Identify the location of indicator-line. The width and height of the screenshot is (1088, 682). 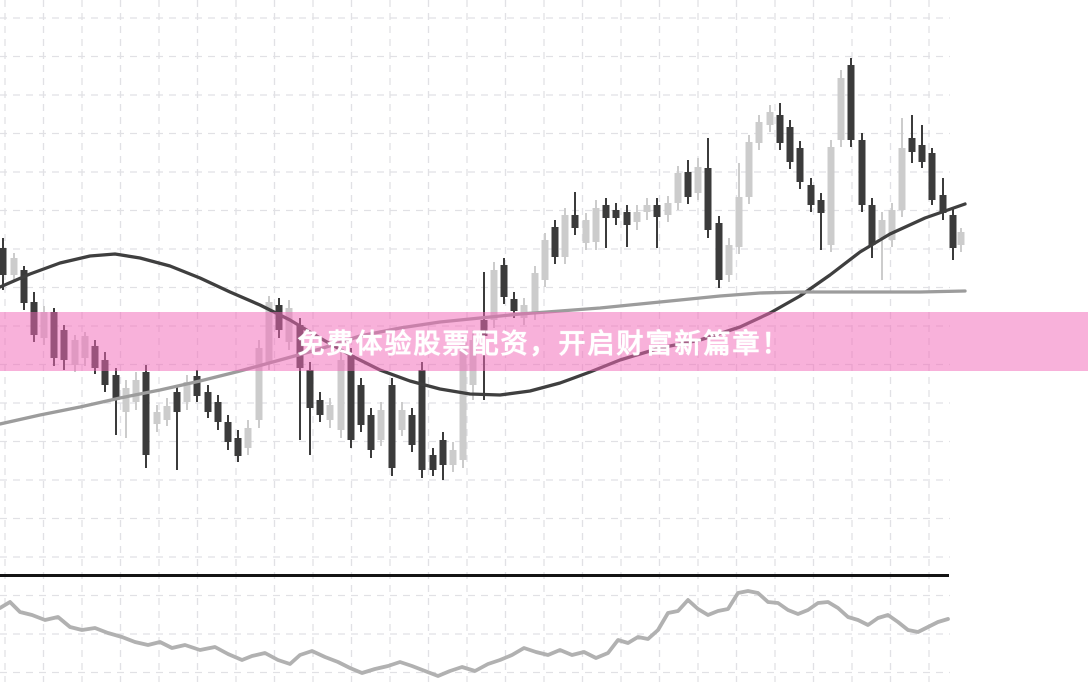
(475, 633).